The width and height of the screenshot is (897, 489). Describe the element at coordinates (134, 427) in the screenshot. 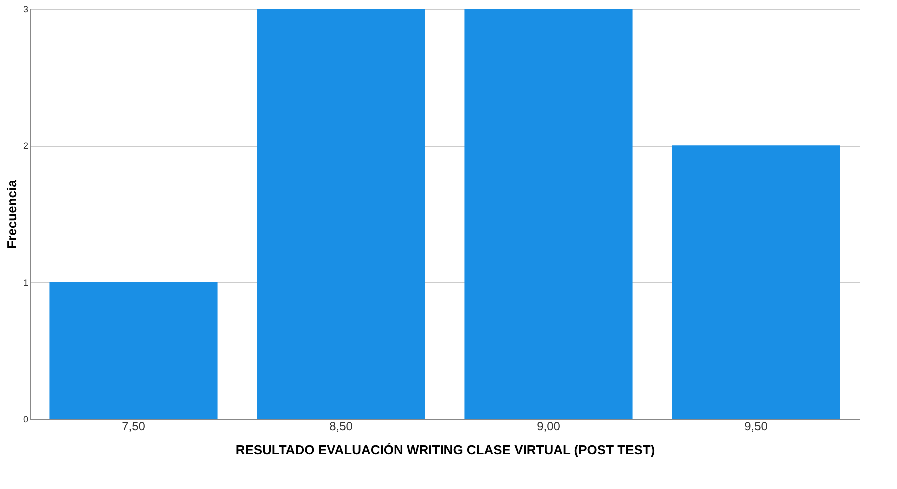

I see `x-tick-label: 7,50` at that location.